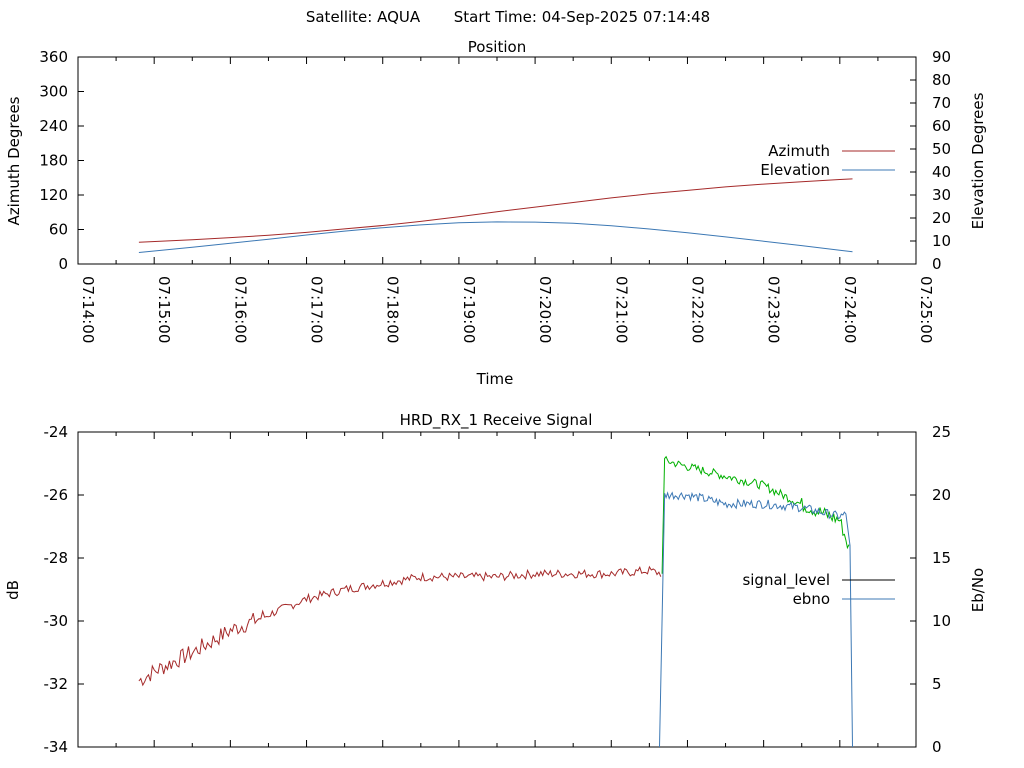 The image size is (1024, 768). What do you see at coordinates (941, 57) in the screenshot?
I see `elevation-tick-label: 90` at bounding box center [941, 57].